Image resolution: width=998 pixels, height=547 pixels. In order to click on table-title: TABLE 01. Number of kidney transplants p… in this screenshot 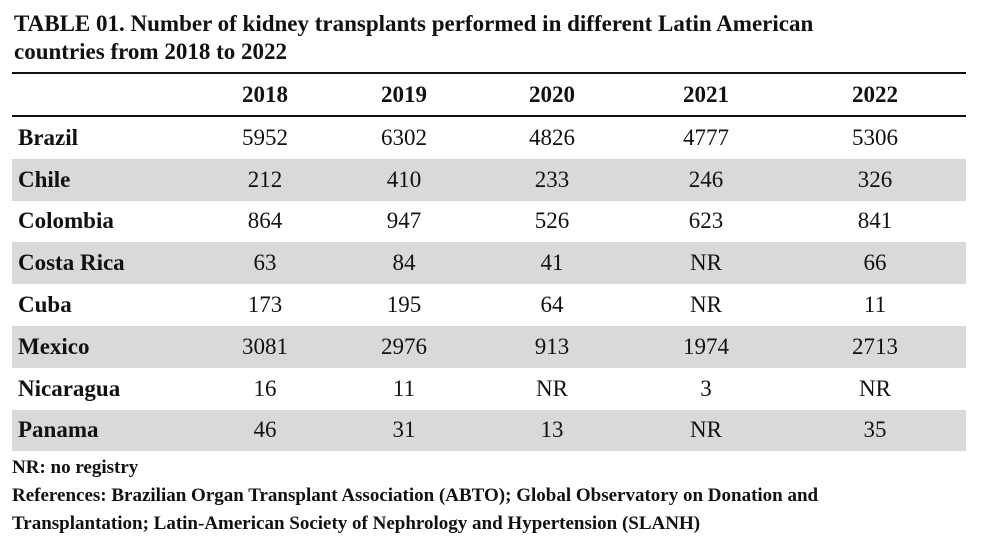, I will do `click(494, 38)`.